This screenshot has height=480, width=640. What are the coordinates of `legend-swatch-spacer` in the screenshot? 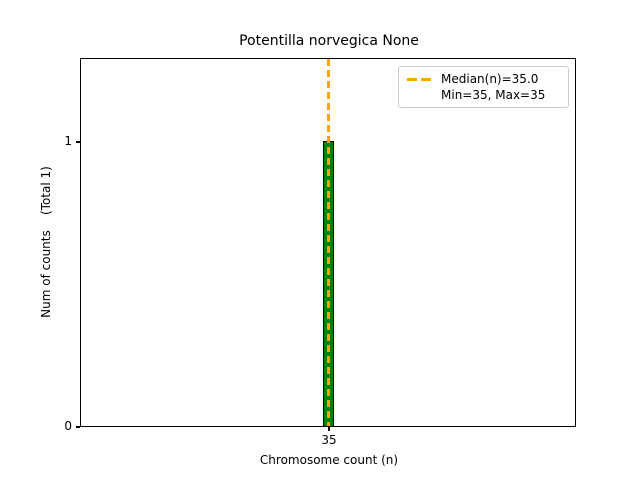 It's located at (419, 95).